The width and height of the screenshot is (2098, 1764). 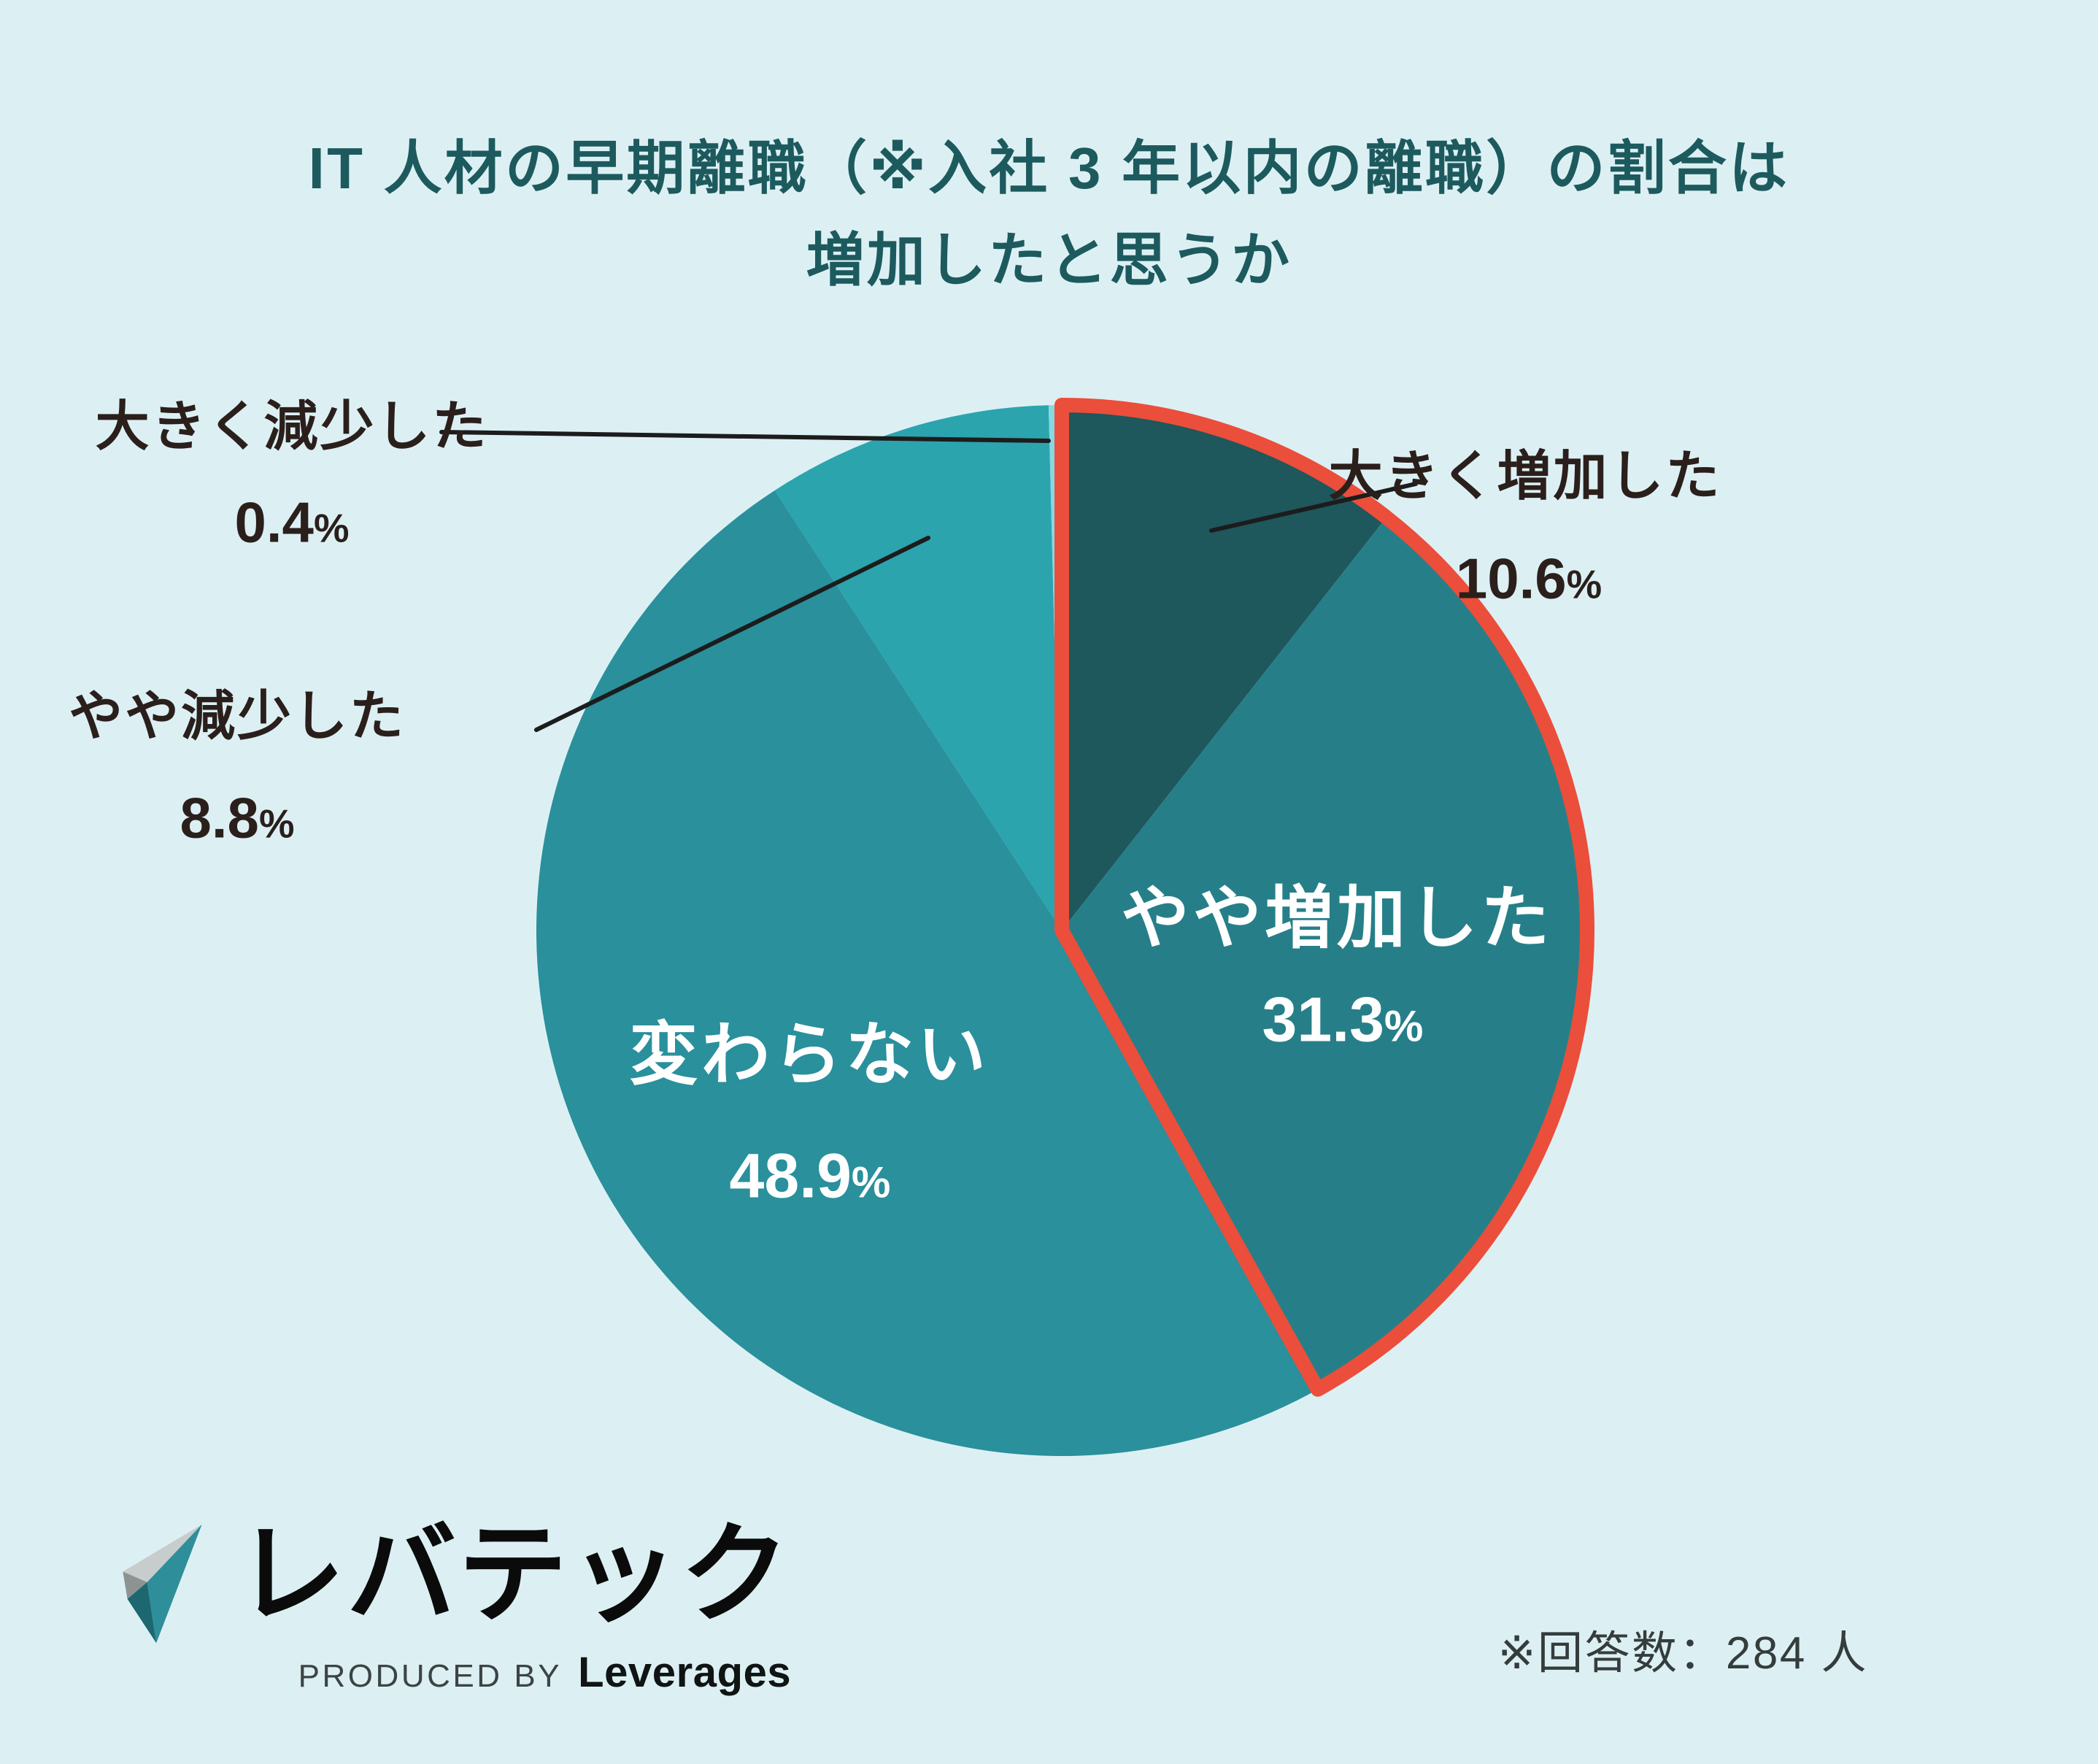 I want to click on levtech-logo-mark-icon, so click(x=162, y=1584).